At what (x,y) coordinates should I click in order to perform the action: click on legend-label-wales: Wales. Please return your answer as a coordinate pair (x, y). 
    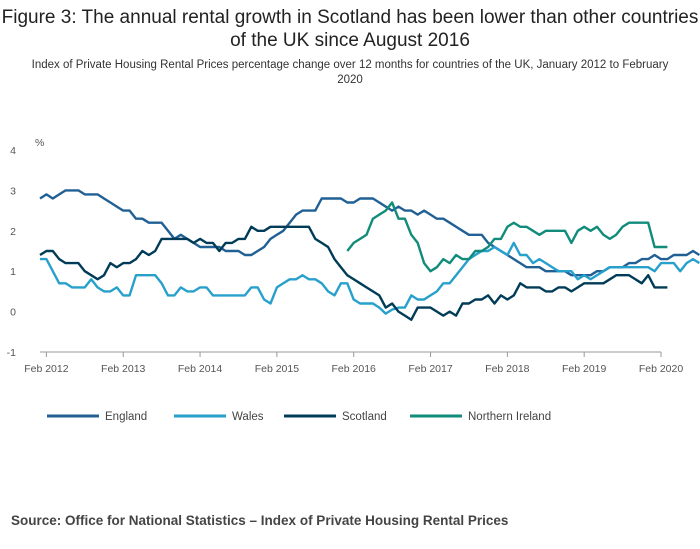
    Looking at the image, I should click on (248, 417).